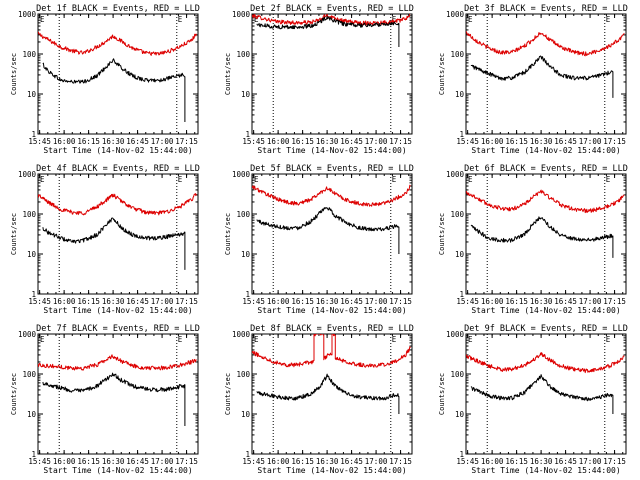 Image resolution: width=640 pixels, height=480 pixels. What do you see at coordinates (546, 329) in the screenshot?
I see `panel-title: Det 9f BLACK = Events, RED = LLD` at bounding box center [546, 329].